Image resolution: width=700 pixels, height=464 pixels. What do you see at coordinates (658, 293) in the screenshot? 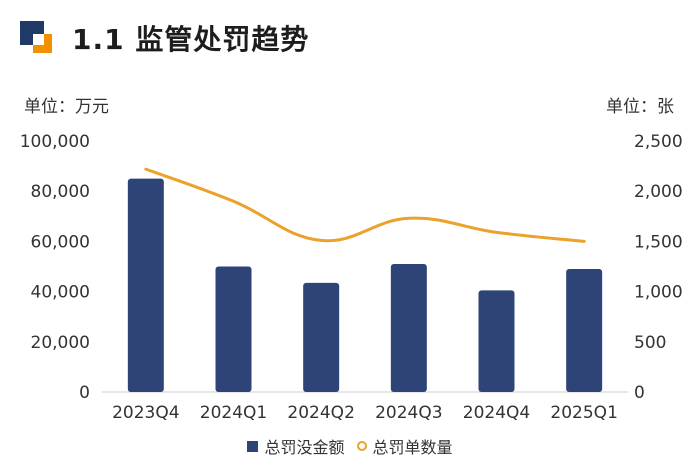
I see `y-right-tick-label: 1,000` at bounding box center [658, 293].